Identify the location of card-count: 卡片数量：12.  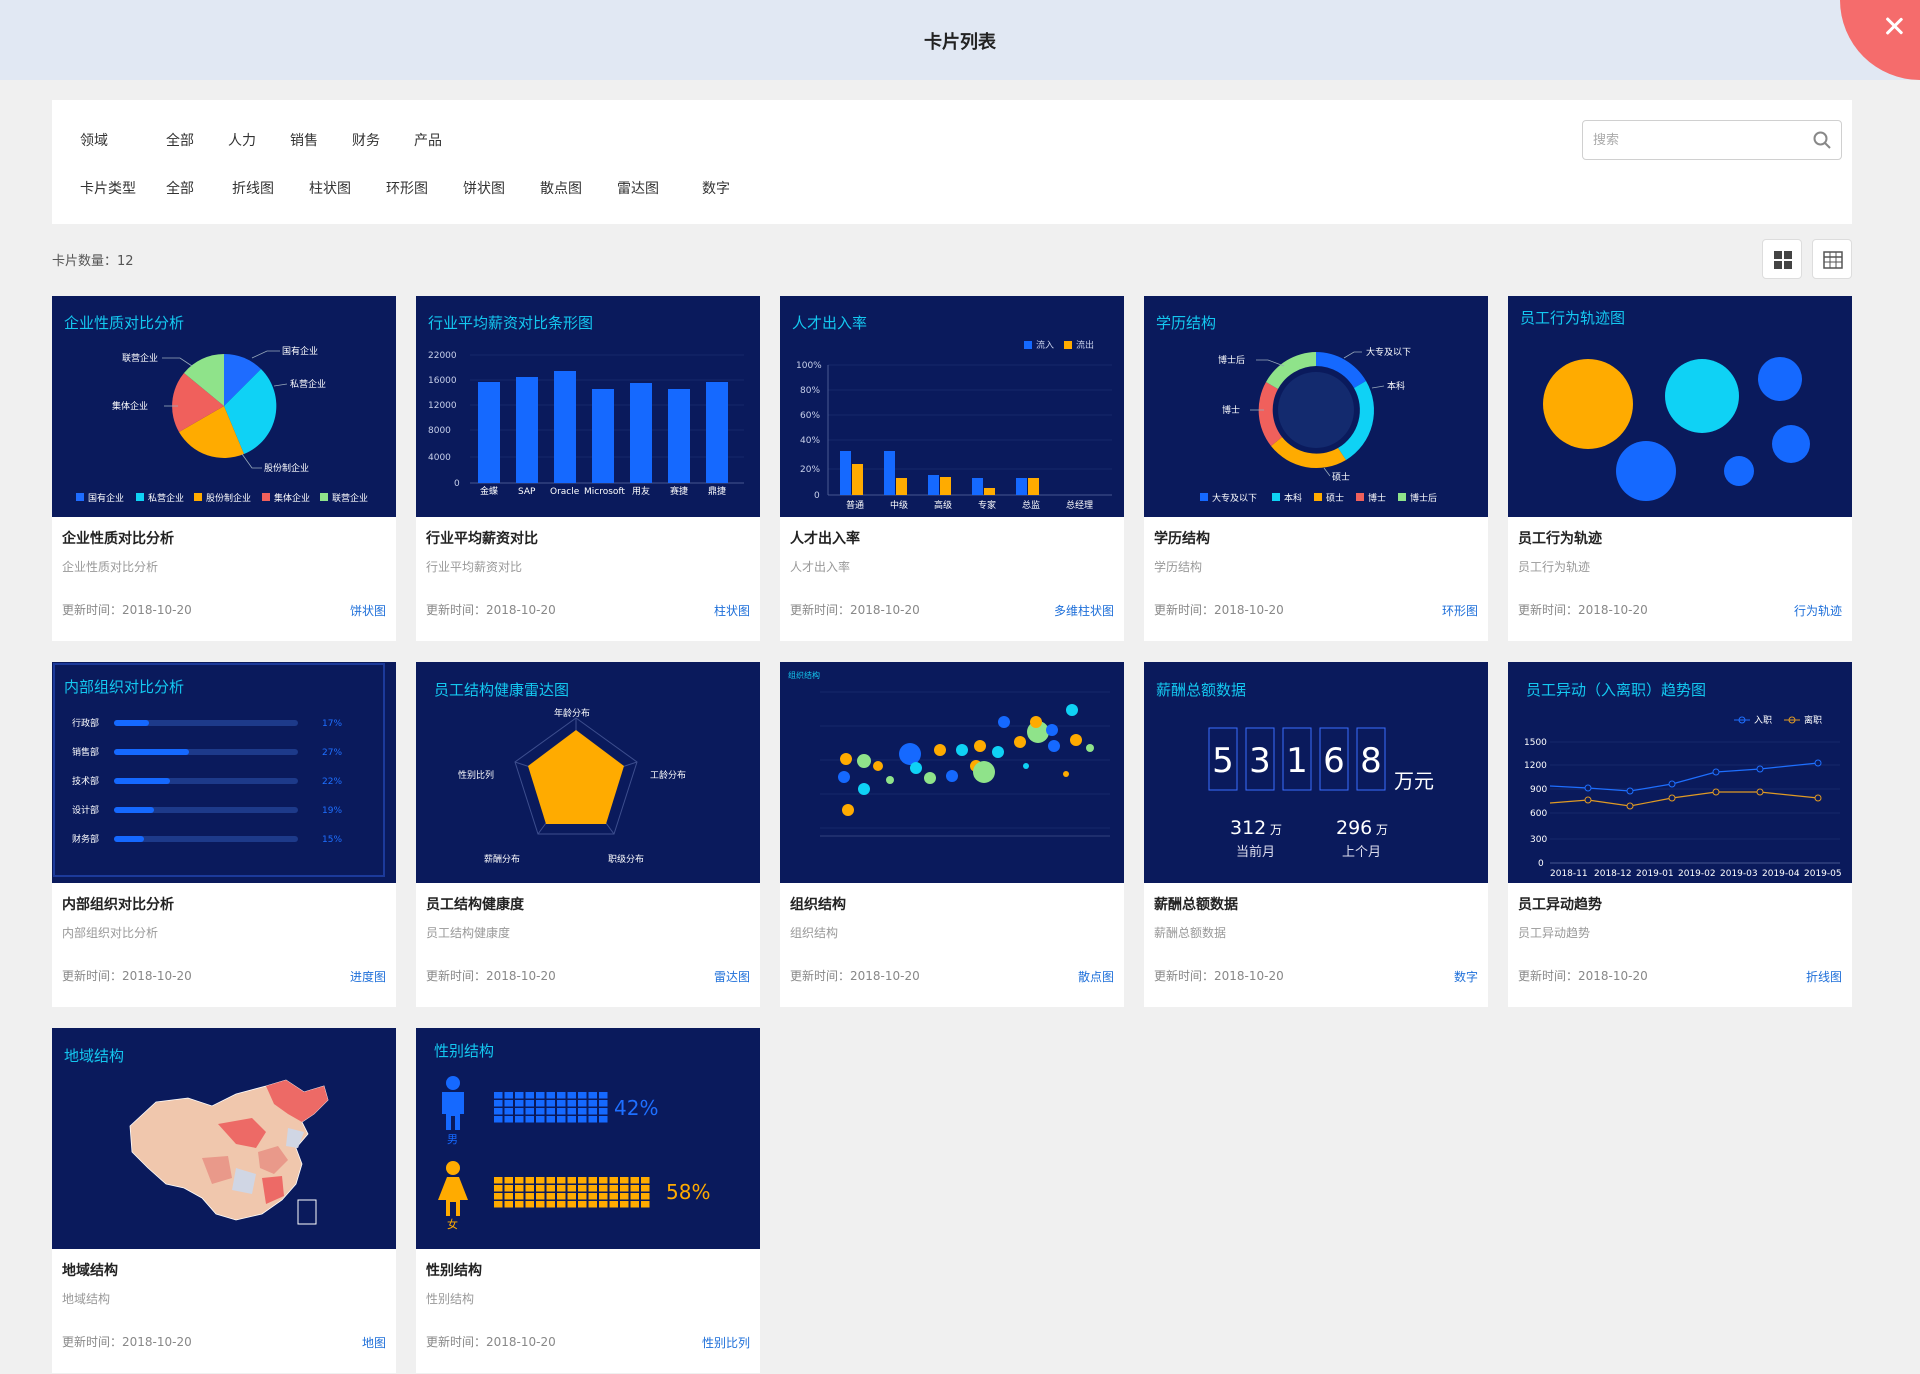
(93, 261).